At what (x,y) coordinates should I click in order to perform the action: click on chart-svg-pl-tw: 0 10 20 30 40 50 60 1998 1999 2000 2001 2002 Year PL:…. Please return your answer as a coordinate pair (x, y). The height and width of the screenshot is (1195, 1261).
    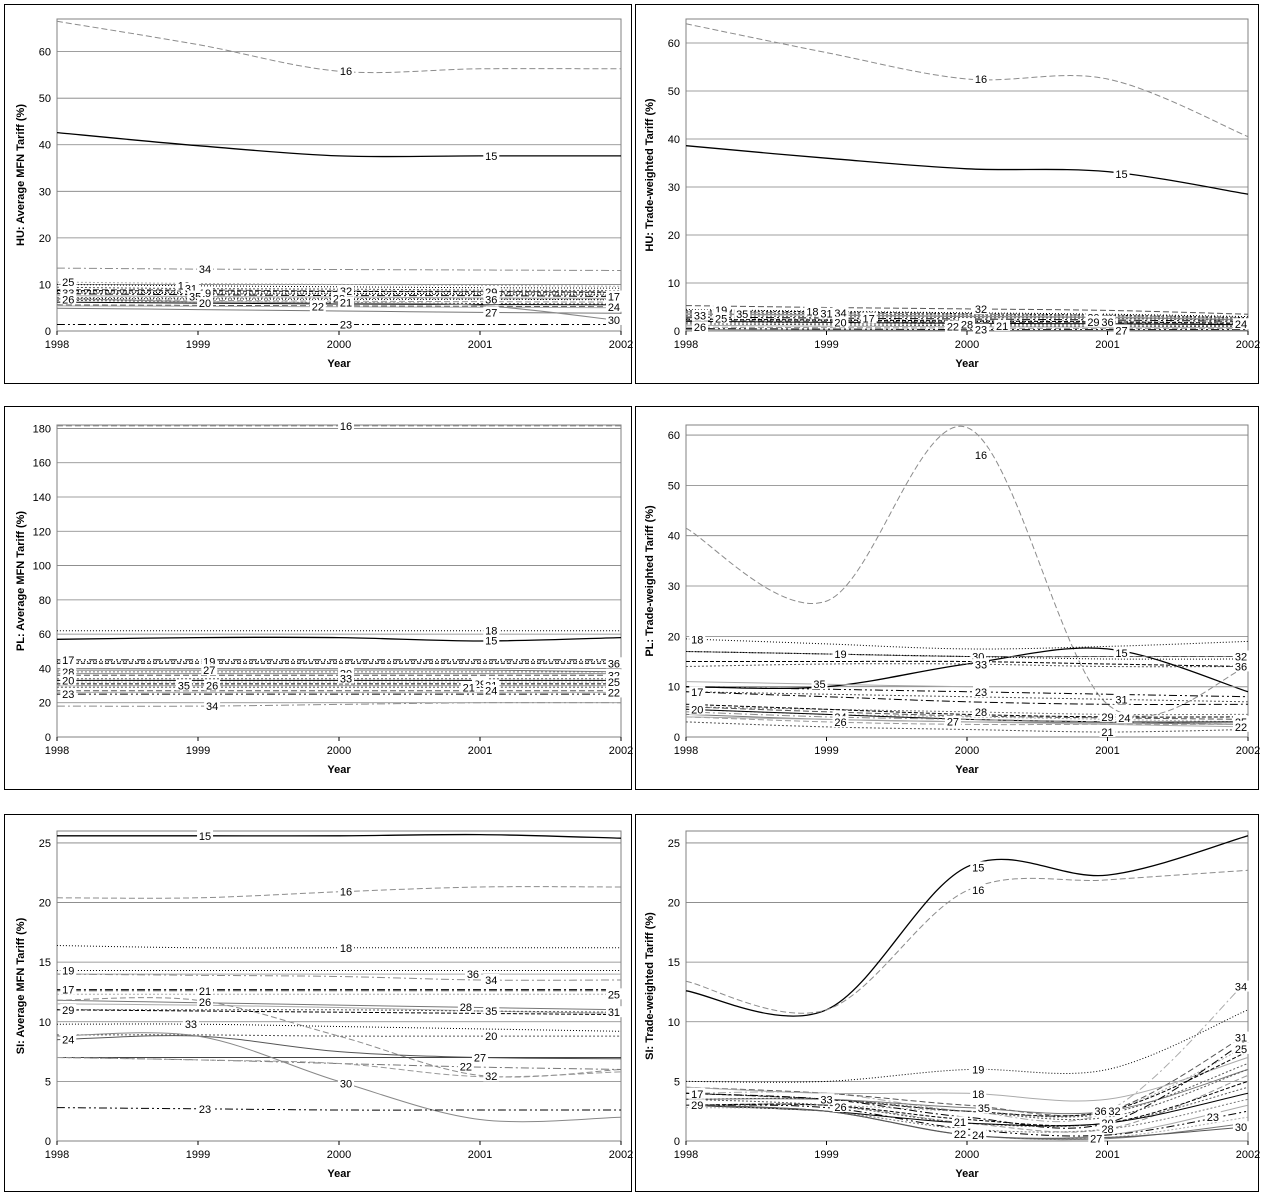
    Looking at the image, I should click on (952, 600).